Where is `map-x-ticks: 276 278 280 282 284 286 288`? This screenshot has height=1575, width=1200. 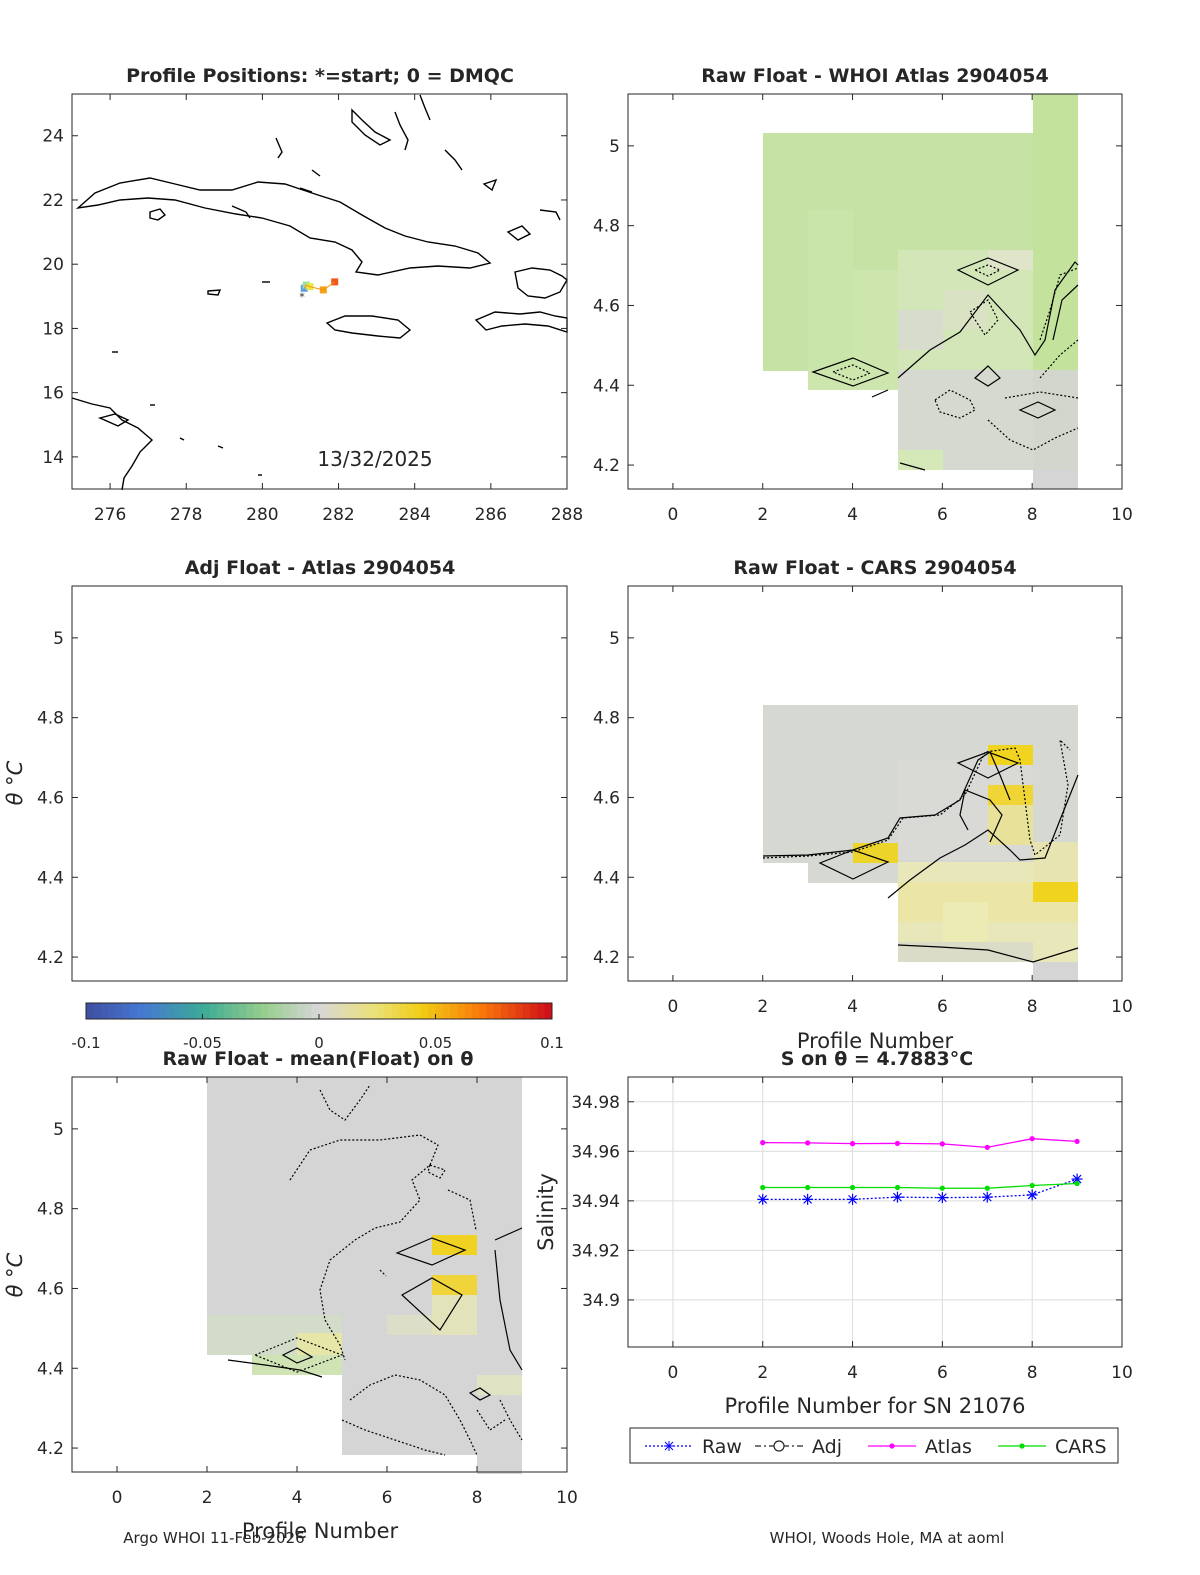
map-x-ticks: 276 278 280 282 284 286 288 is located at coordinates (338, 309).